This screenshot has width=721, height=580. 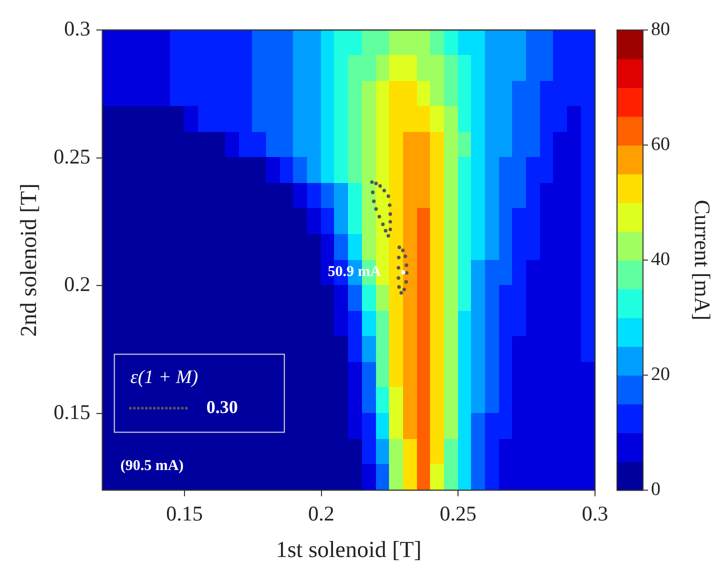 I want to click on color-bar-label: 20, so click(x=660, y=375).